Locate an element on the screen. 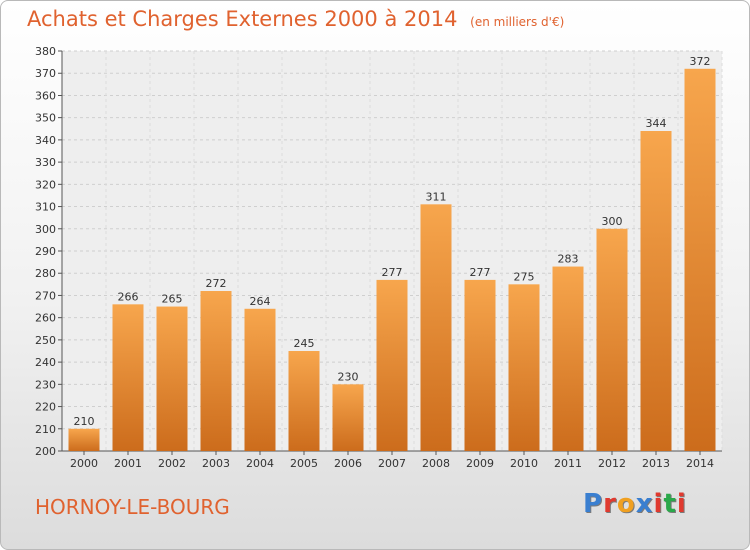 The height and width of the screenshot is (550, 750). data-label: 210 is located at coordinates (84, 421).